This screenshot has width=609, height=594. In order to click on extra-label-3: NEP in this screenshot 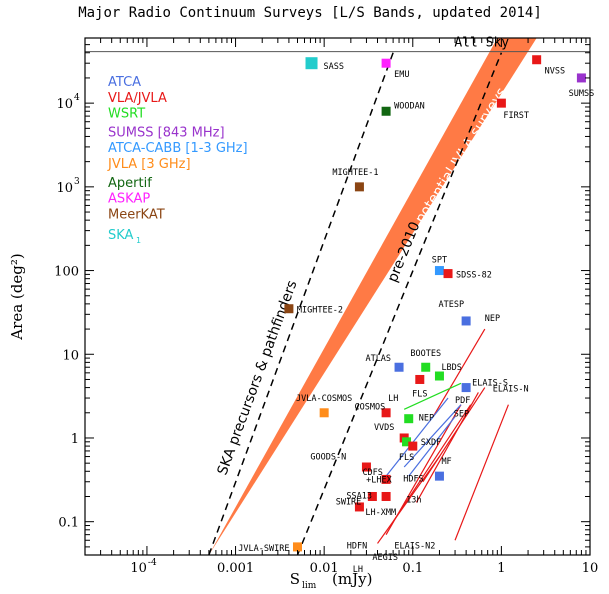, I will do `click(492, 319)`.